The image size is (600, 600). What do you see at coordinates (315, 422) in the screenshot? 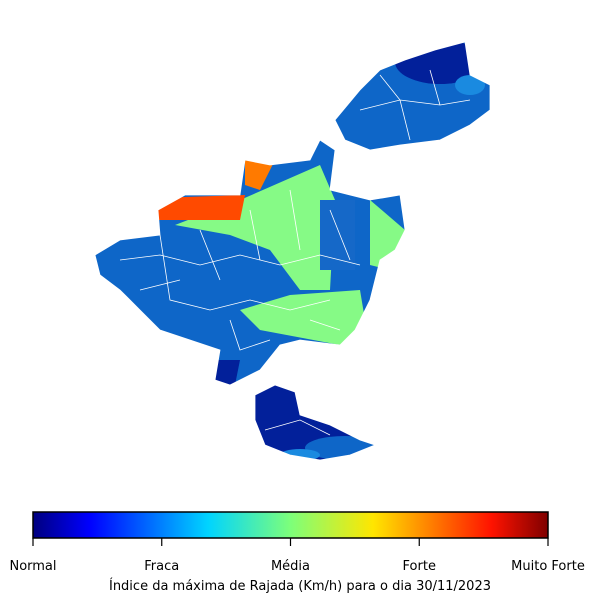
I see `region-south` at bounding box center [315, 422].